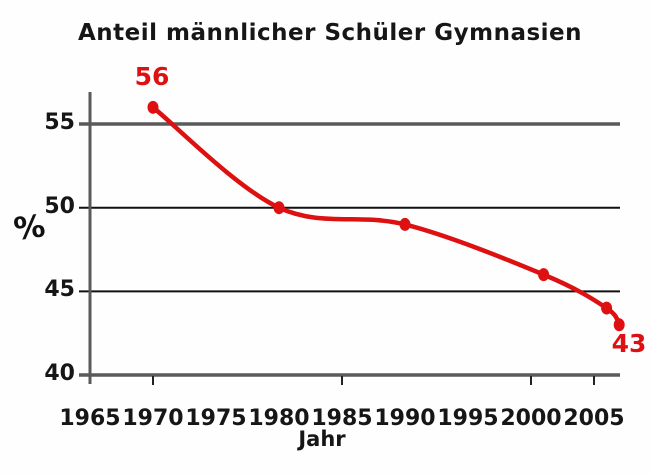 This screenshot has height=475, width=652. I want to click on data-point-label-1970: 56, so click(152, 76).